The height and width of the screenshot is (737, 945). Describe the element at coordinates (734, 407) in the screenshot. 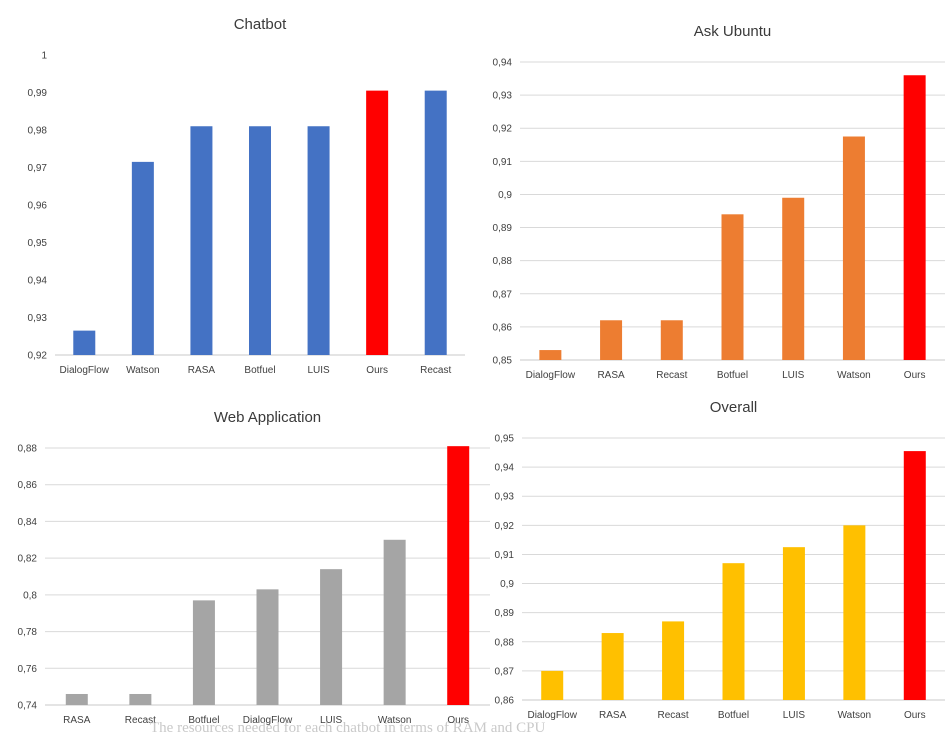

I see `chart-title: Overall` at that location.